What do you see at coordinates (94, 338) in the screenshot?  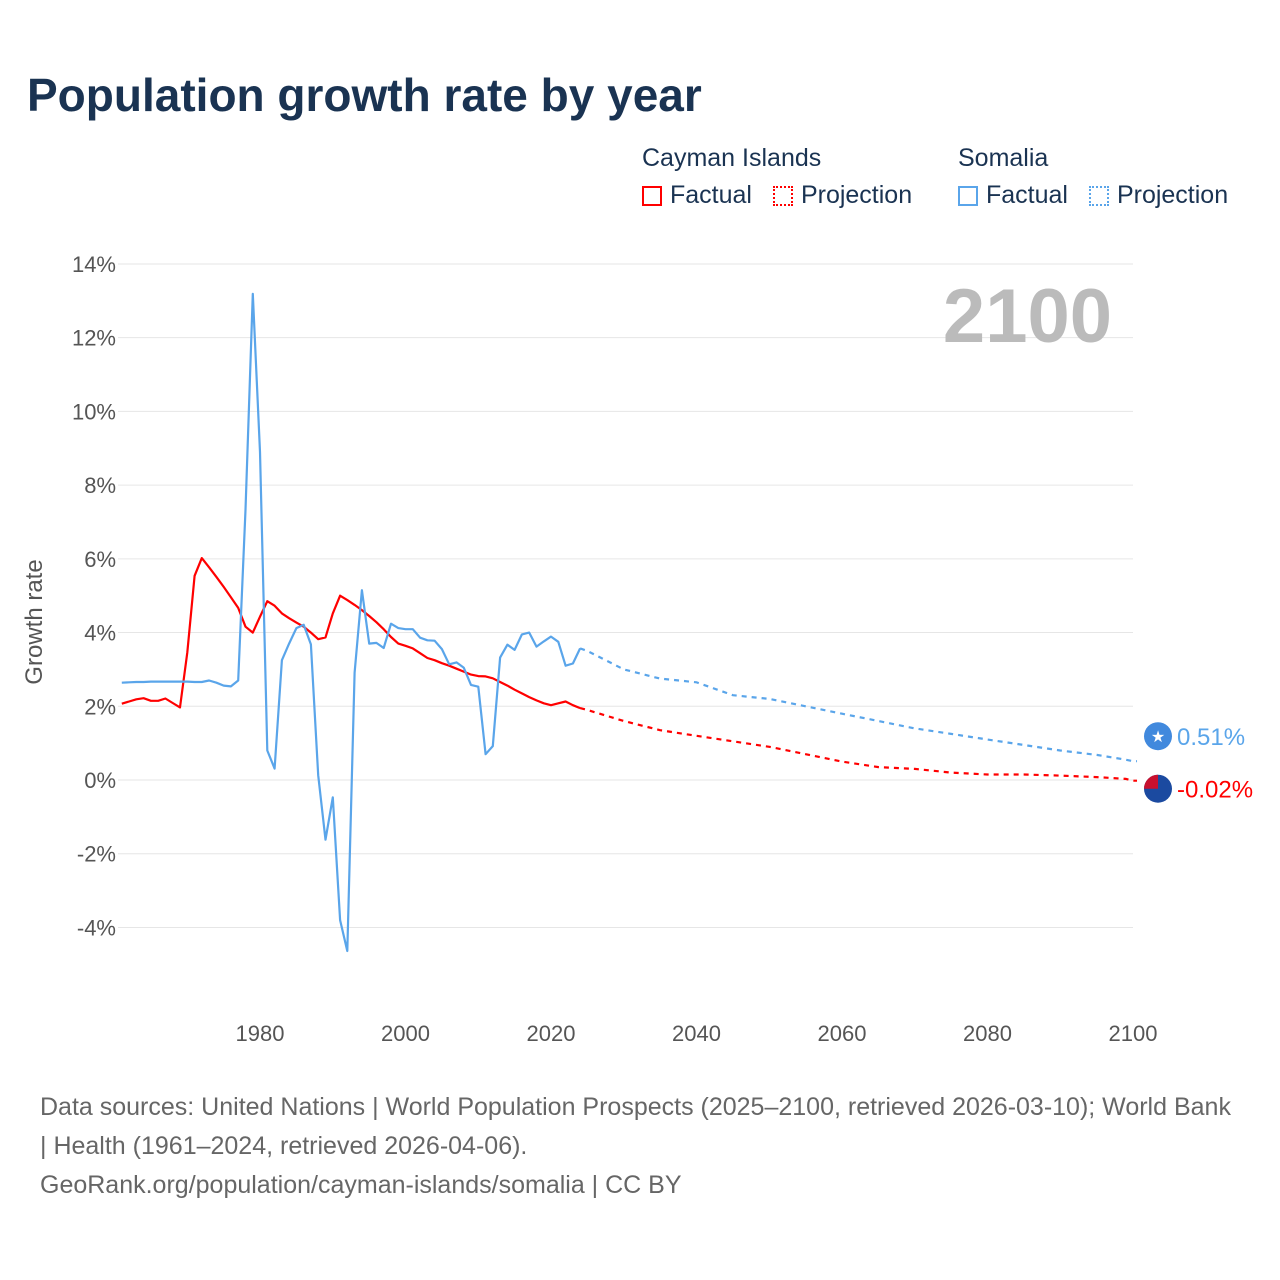 I see `y-tick-label: 12%` at bounding box center [94, 338].